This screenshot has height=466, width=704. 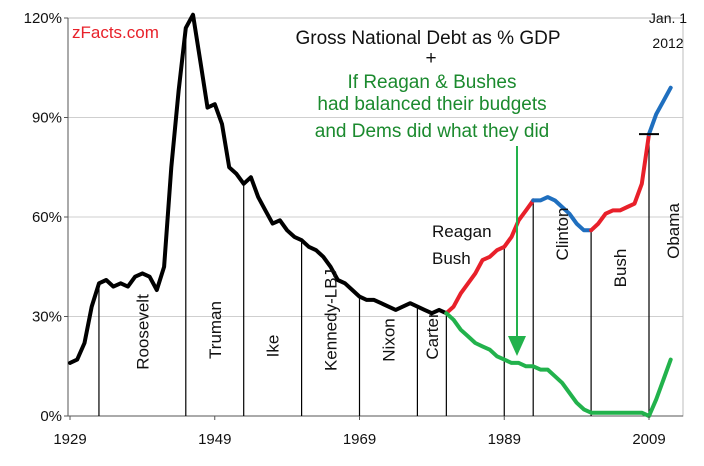 I want to click on president-label: Kennedy-LBJ, so click(x=331, y=320).